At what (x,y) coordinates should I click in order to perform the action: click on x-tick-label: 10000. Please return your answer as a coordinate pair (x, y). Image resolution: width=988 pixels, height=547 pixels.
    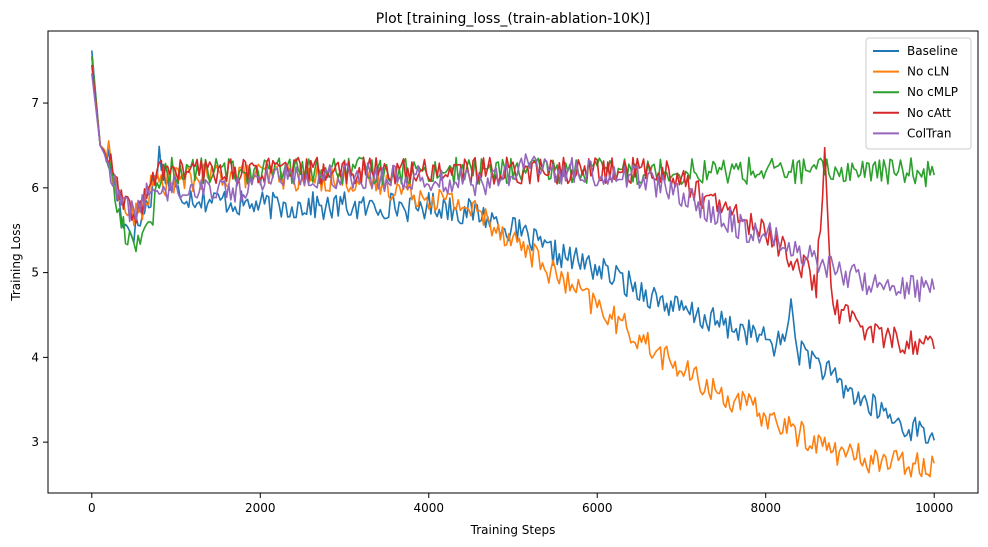
    Looking at the image, I should click on (934, 508).